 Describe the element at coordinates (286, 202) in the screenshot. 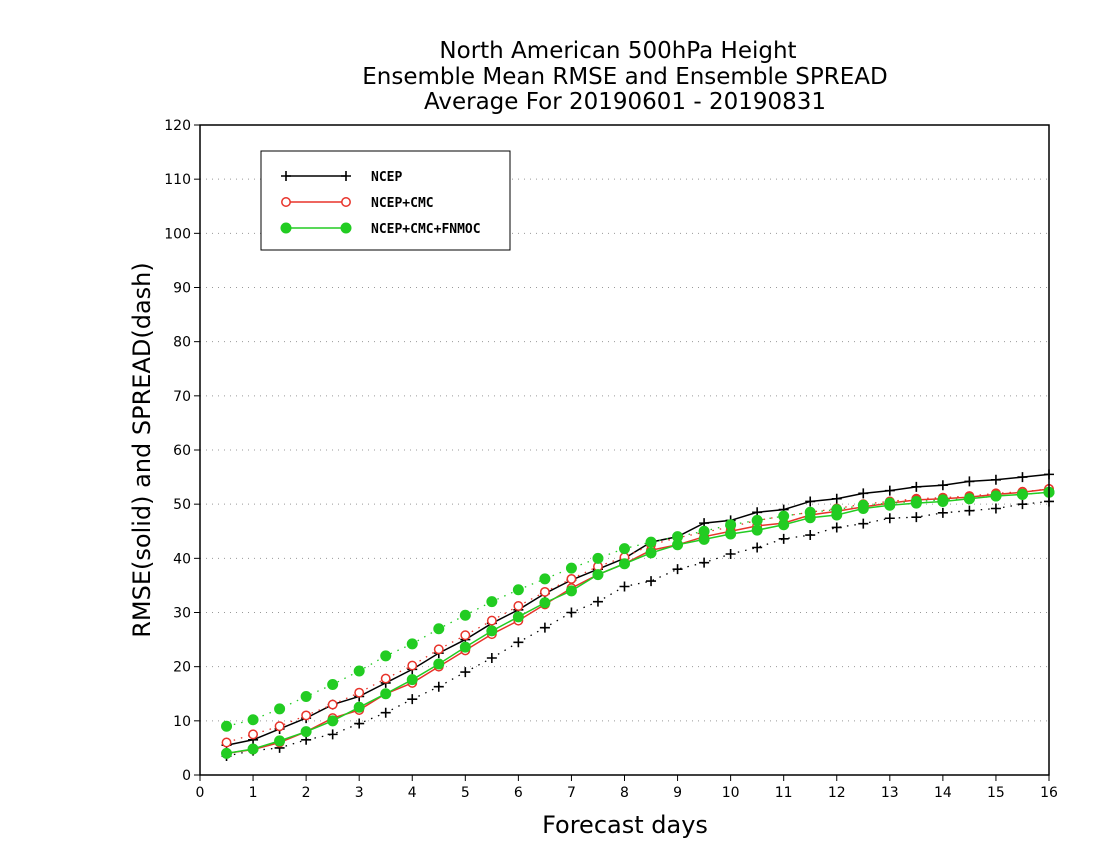

I see `legend-marker-ncep-cmc` at that location.